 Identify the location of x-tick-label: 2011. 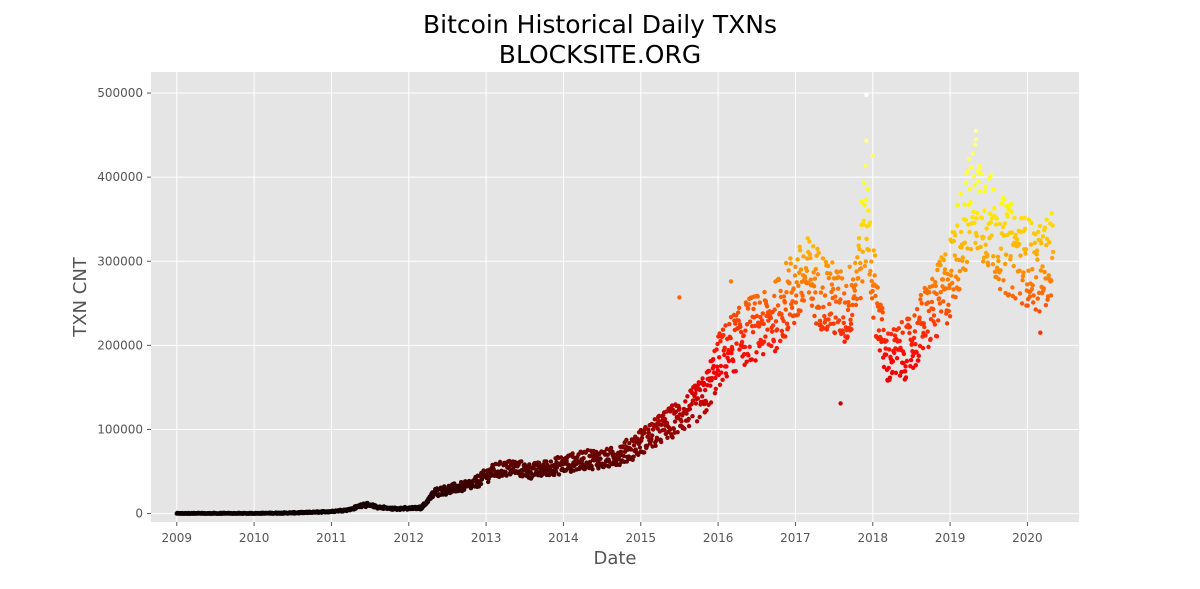
(331, 538).